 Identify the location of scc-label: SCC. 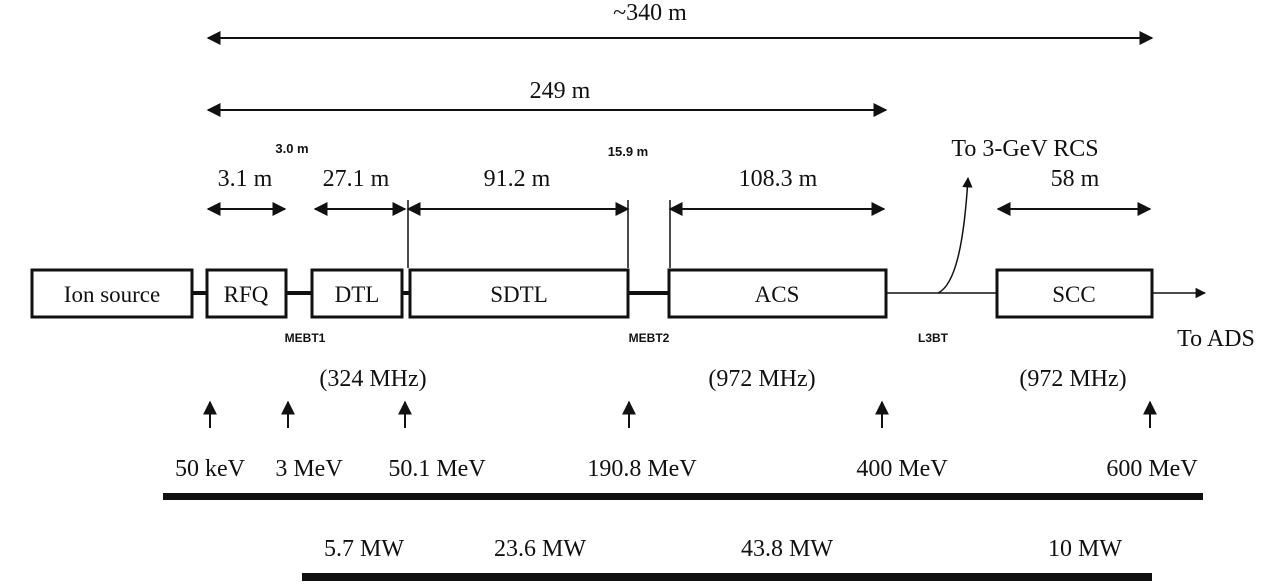
(1073, 294).